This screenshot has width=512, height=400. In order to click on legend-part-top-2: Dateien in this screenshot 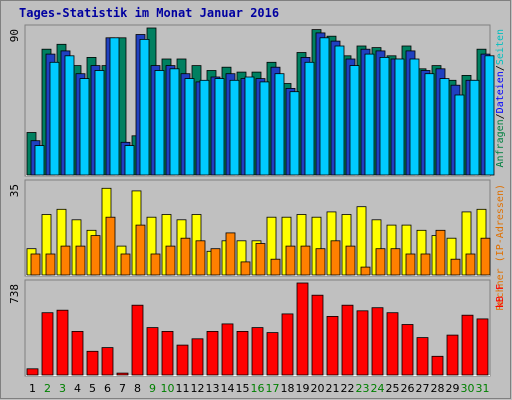, I will do `click(500, 92)`.